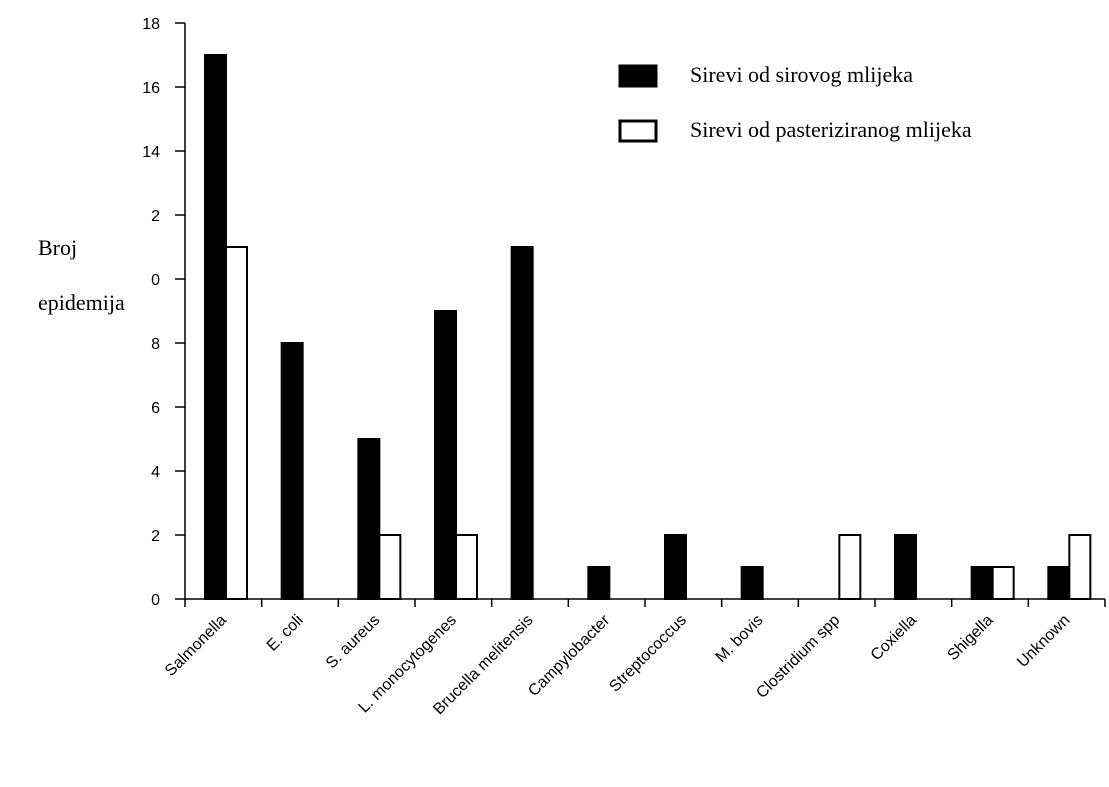 This screenshot has width=1109, height=787. What do you see at coordinates (155, 344) in the screenshot?
I see `y-tick-label: 8` at bounding box center [155, 344].